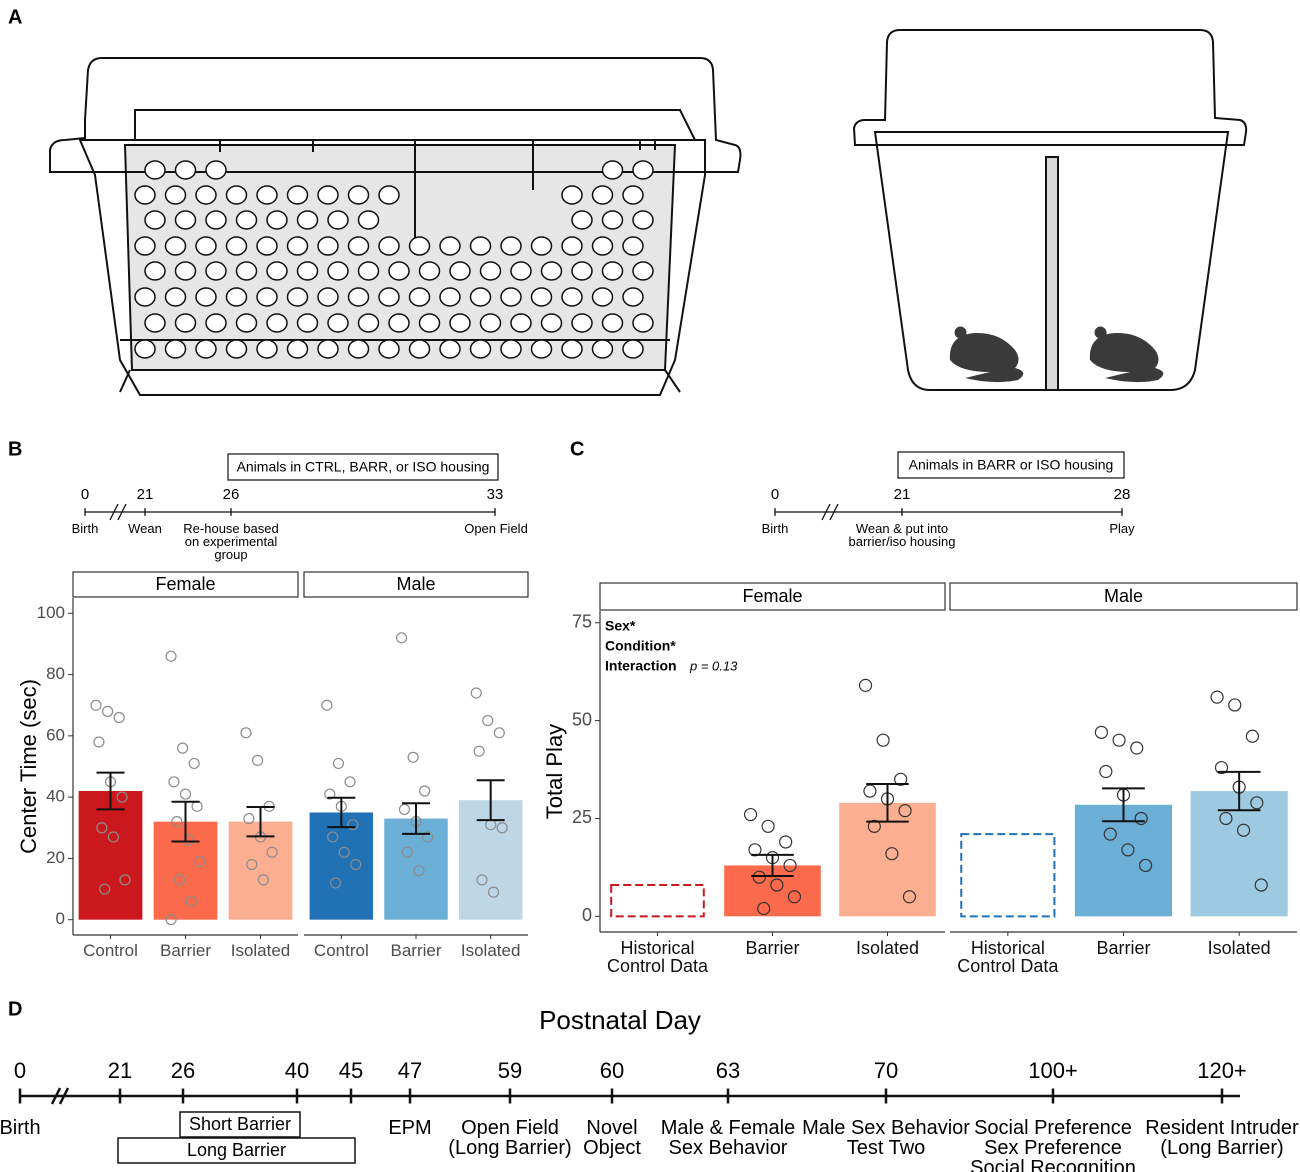 The height and width of the screenshot is (1172, 1300). I want to click on timeline-label: Re-house based on experimental group, so click(231, 541).